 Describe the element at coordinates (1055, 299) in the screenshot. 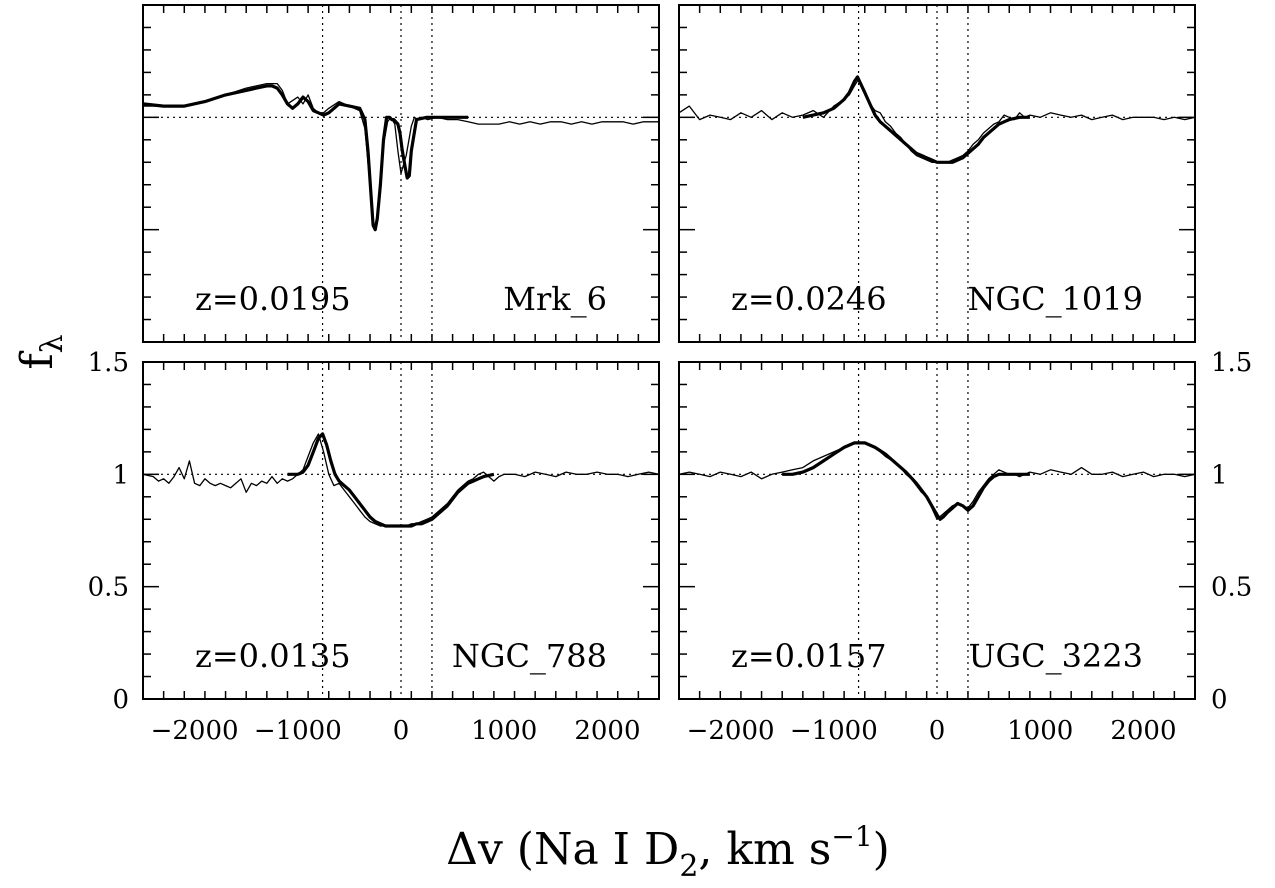

I see `galaxy-name-label: NGC_1019` at that location.